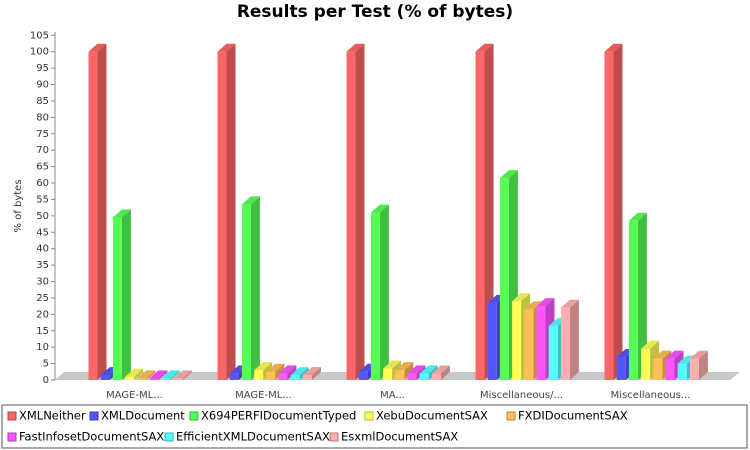  What do you see at coordinates (42, 265) in the screenshot?
I see `y-tick-label: 35` at bounding box center [42, 265].